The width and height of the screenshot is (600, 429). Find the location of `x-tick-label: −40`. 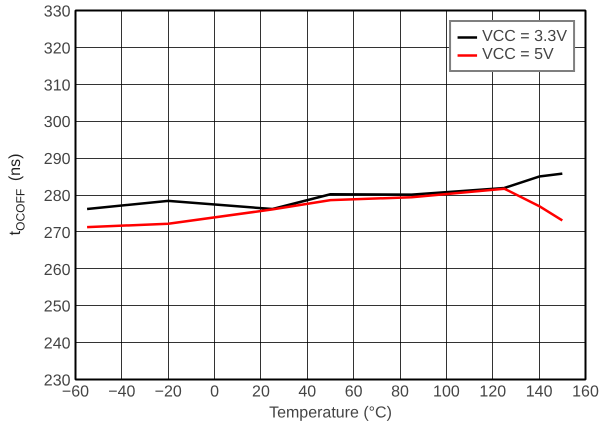

x-tick-label: −40 is located at coordinates (122, 392).